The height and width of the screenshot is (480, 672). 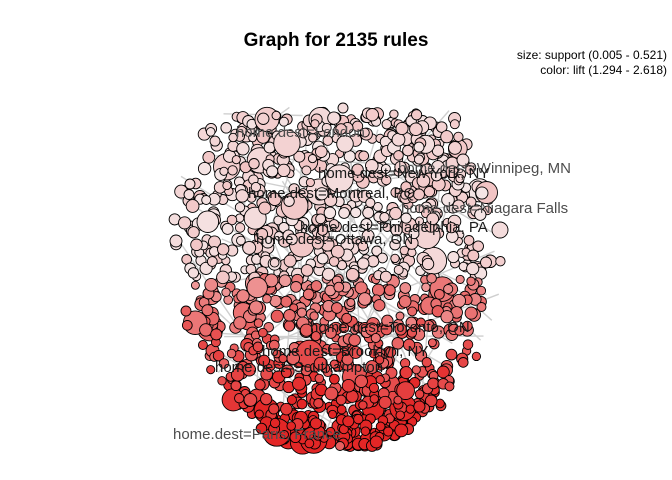 What do you see at coordinates (394, 227) in the screenshot?
I see `item-label-dense: home.dest=Philadelphia, PA` at bounding box center [394, 227].